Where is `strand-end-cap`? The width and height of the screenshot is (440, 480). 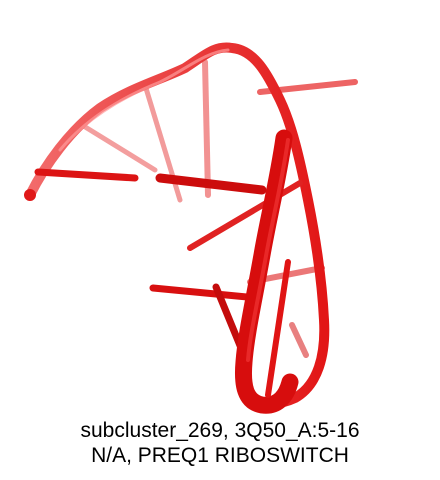 strand-end-cap is located at coordinates (30, 195).